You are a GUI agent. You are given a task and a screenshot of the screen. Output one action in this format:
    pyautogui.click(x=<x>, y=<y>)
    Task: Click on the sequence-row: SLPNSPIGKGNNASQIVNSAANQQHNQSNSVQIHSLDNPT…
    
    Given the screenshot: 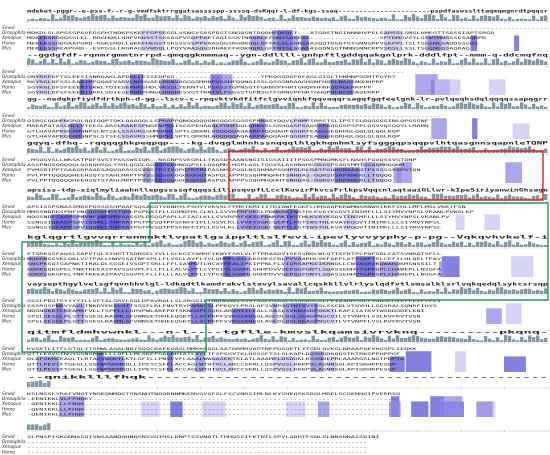 What is the action you would take?
    pyautogui.click(x=203, y=437)
    